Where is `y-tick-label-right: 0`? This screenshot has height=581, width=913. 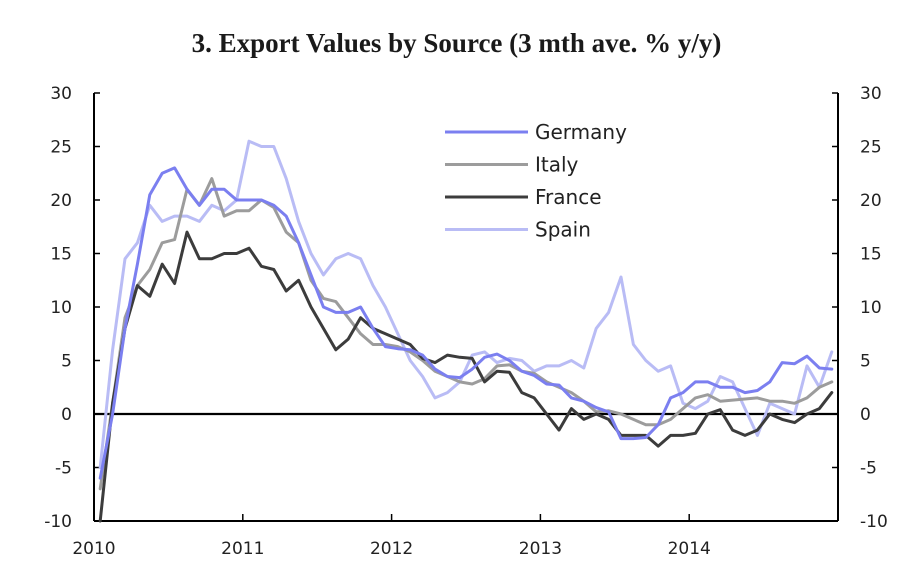 y-tick-label-right: 0 is located at coordinates (865, 415).